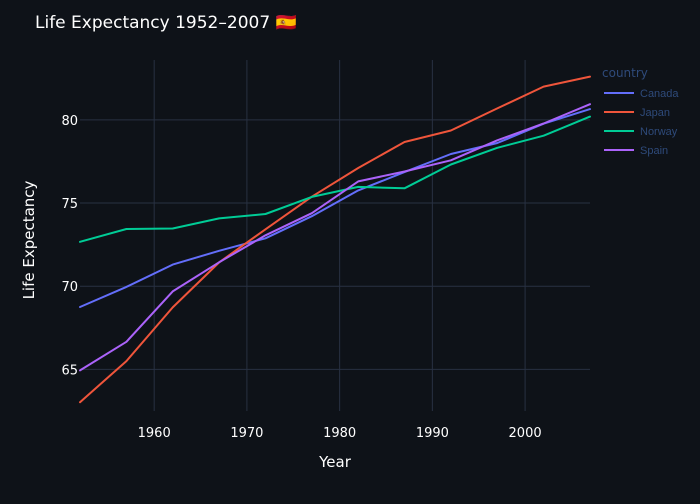 The height and width of the screenshot is (504, 700). What do you see at coordinates (641, 122) in the screenshot?
I see `legend-items: Canada Japan Norway Spain` at bounding box center [641, 122].